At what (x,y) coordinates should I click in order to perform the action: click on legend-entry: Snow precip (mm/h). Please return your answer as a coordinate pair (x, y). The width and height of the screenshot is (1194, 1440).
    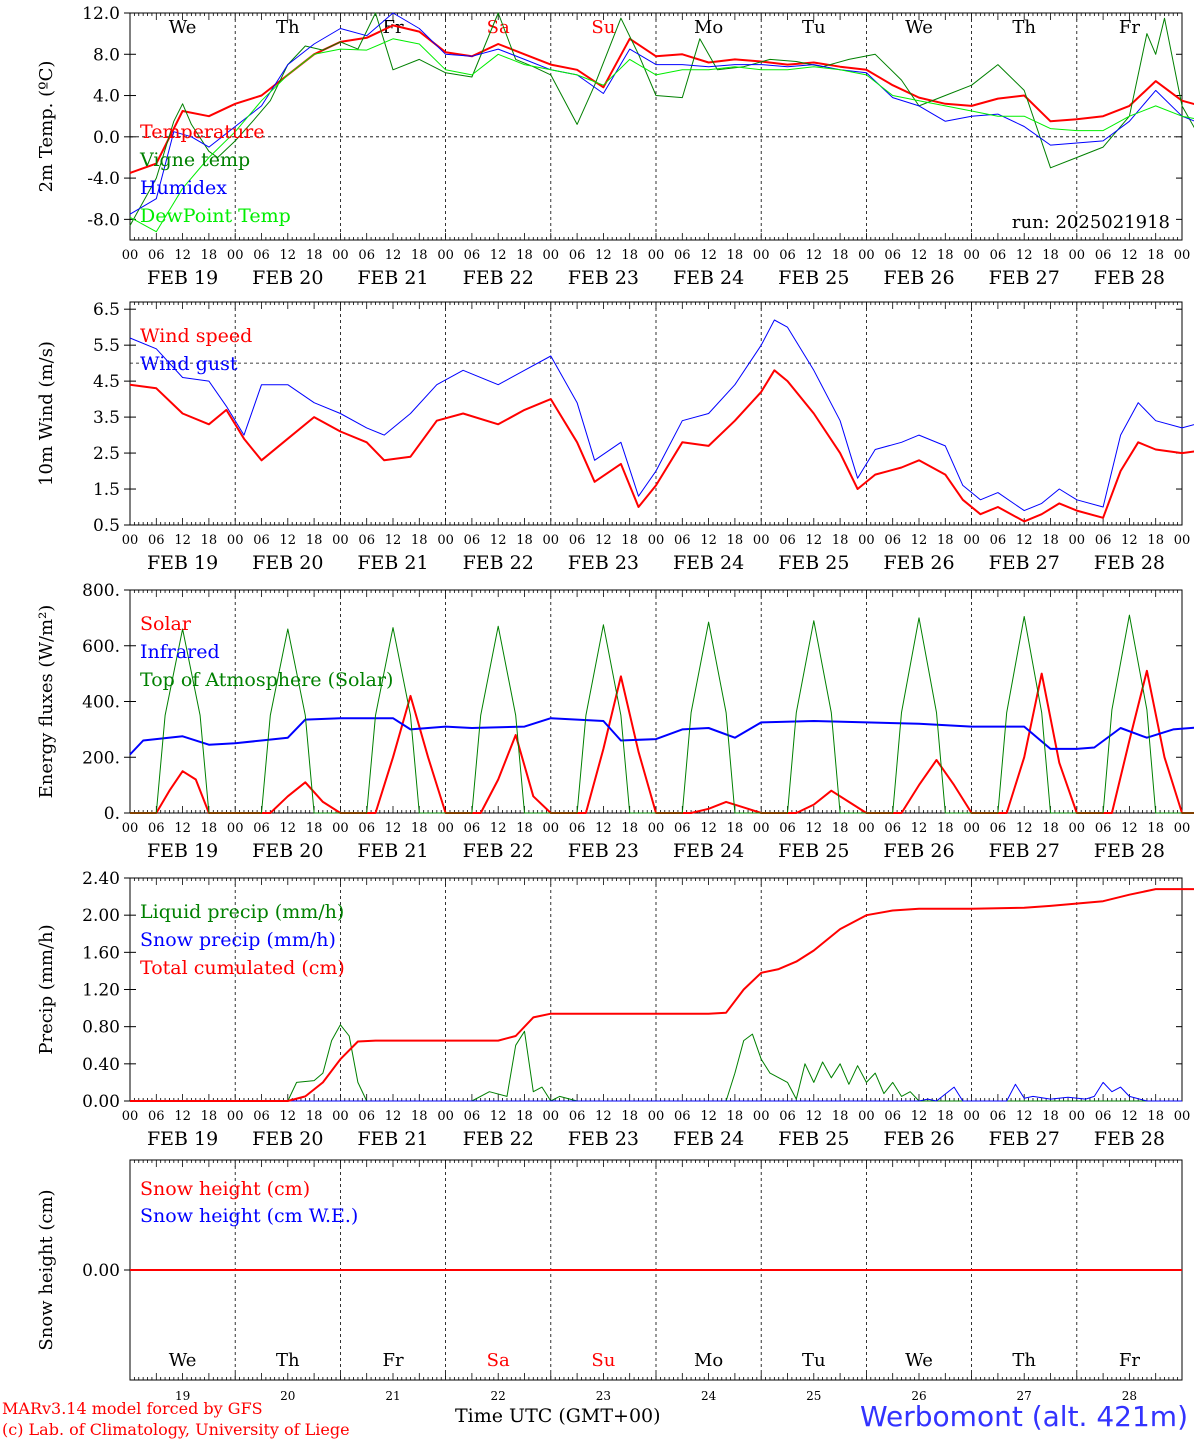
    Looking at the image, I should click on (238, 940).